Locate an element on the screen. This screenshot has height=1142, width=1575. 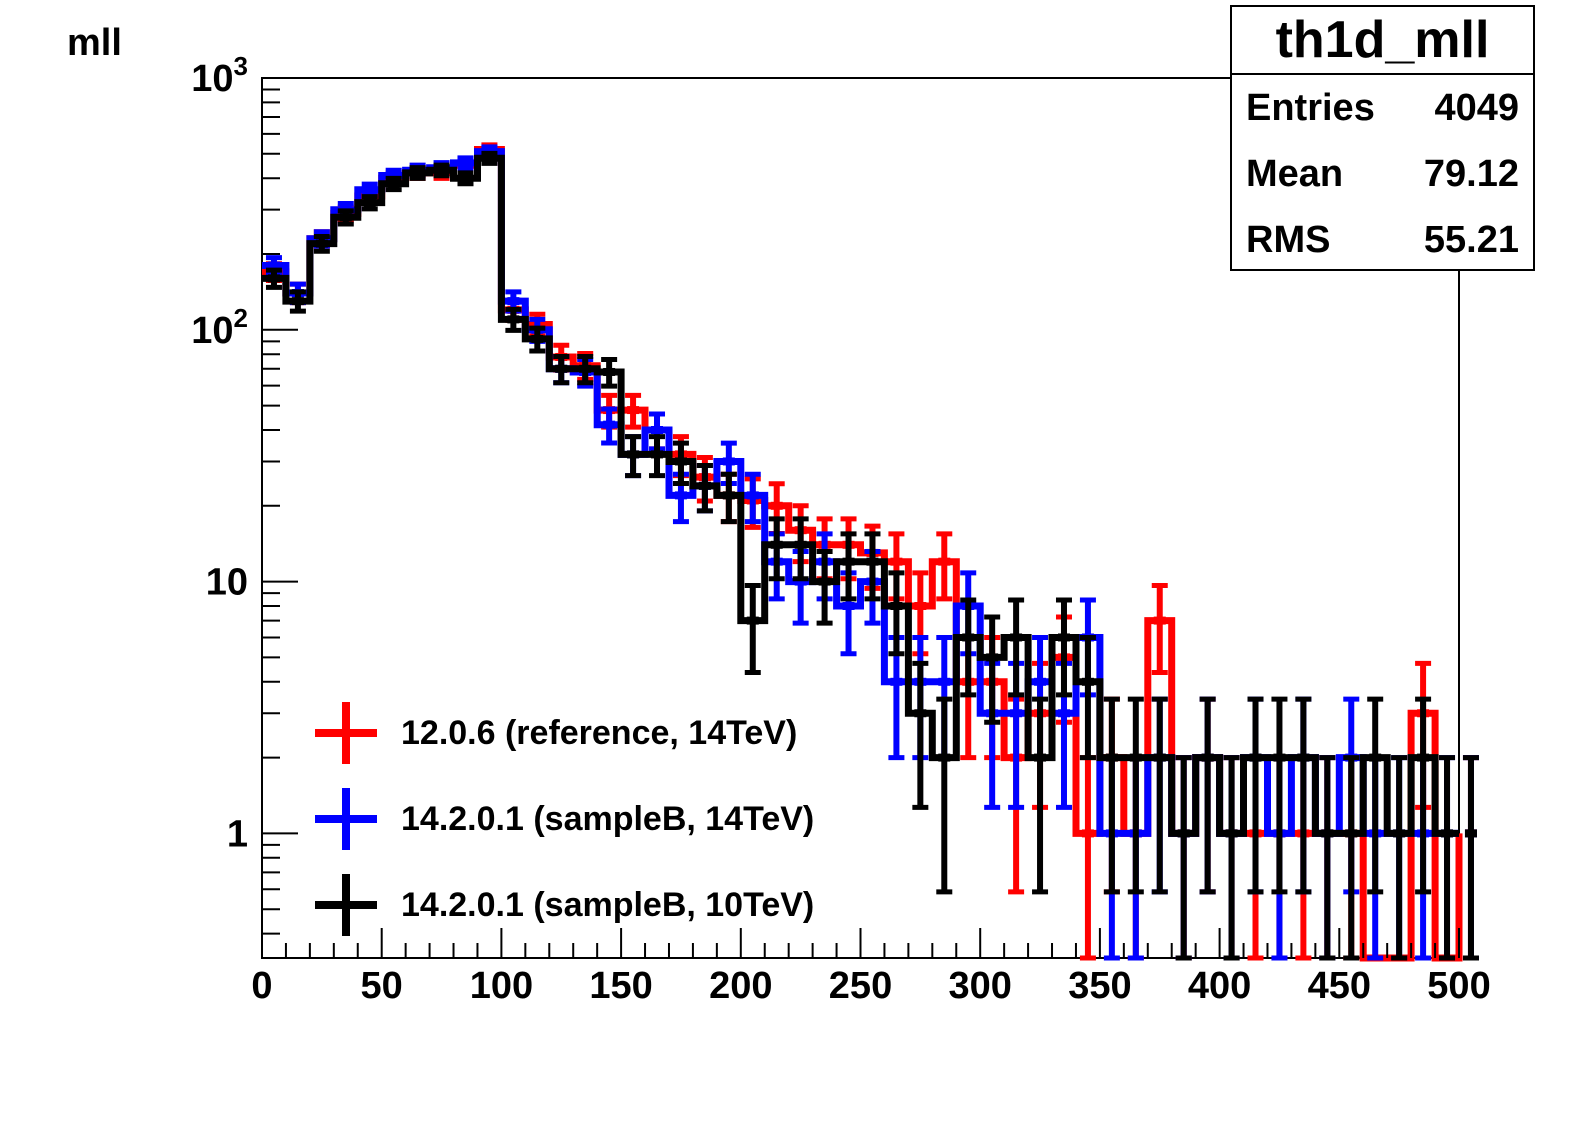
stats-title: th1d_mll is located at coordinates (1382, 41).